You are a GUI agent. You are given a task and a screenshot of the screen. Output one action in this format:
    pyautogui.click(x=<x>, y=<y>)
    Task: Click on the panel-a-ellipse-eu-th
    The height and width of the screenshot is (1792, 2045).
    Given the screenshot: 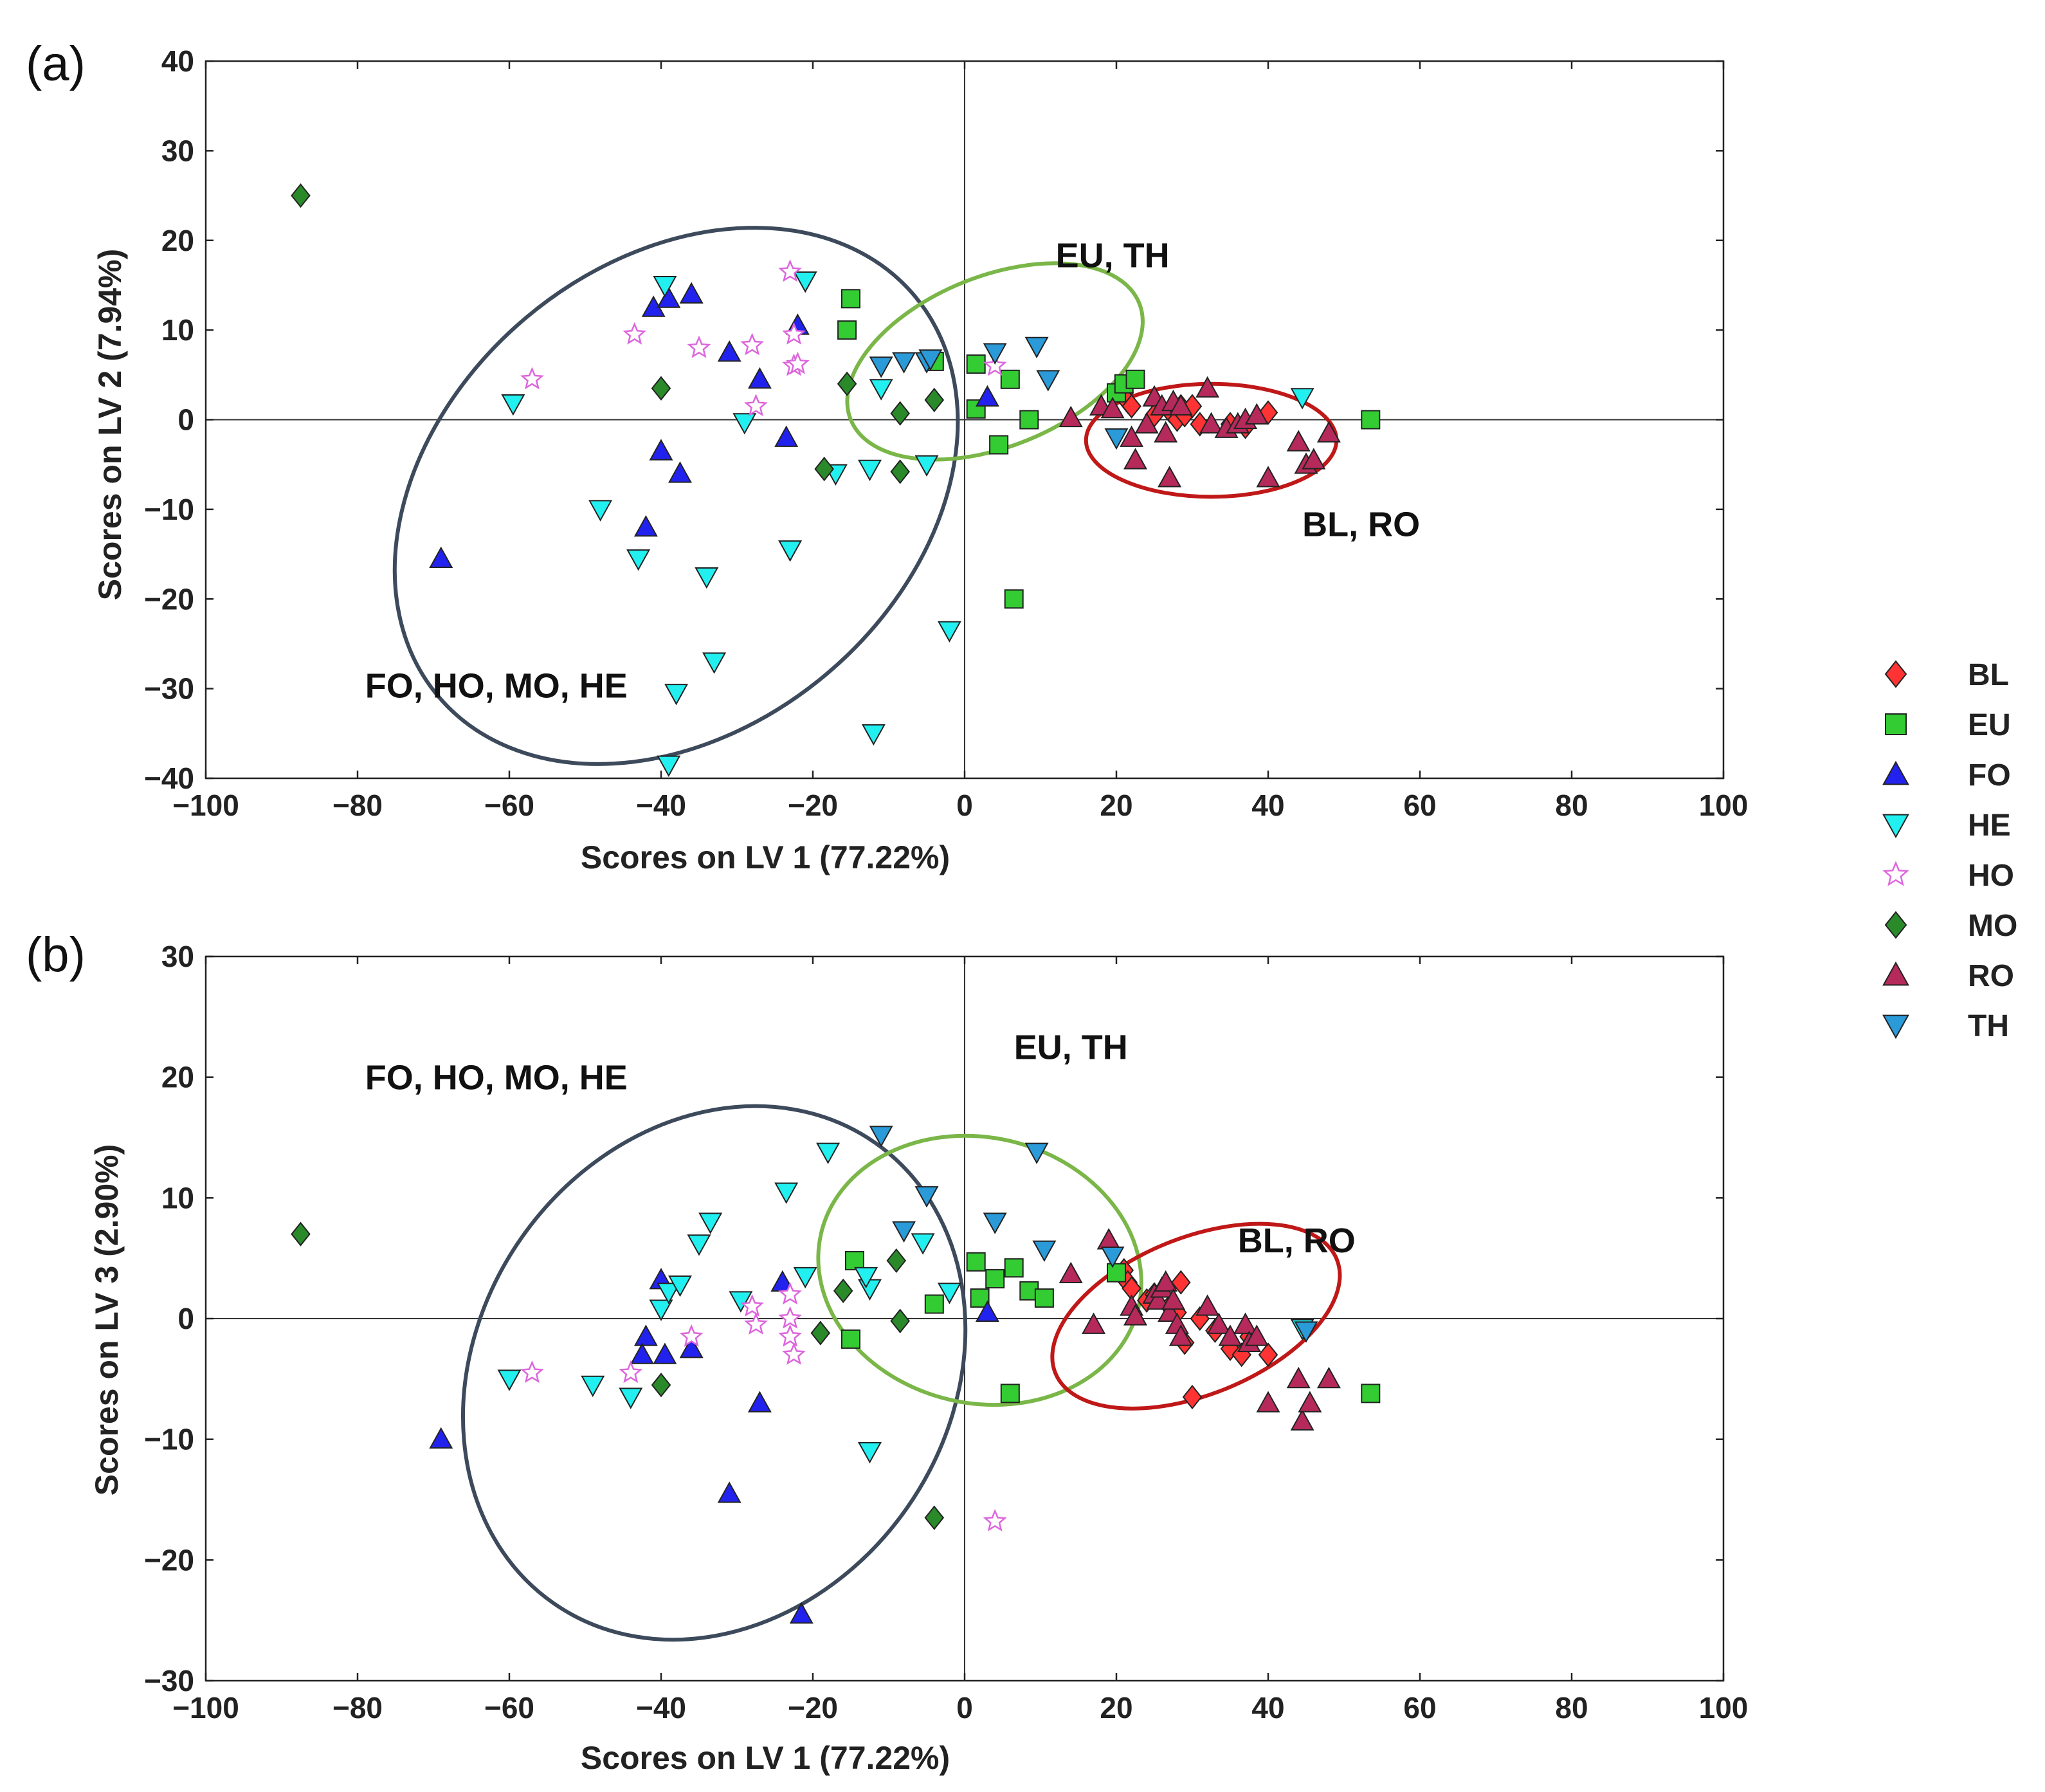 What is the action you would take?
    pyautogui.click(x=995, y=361)
    